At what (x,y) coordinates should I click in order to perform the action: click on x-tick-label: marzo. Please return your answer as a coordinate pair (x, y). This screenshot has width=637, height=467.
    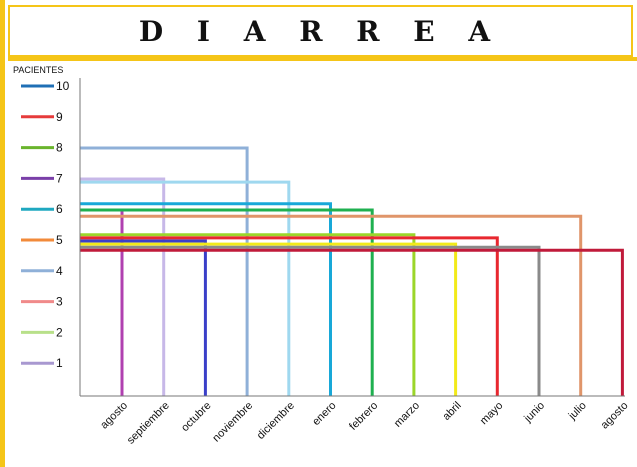
    Looking at the image, I should click on (407, 415).